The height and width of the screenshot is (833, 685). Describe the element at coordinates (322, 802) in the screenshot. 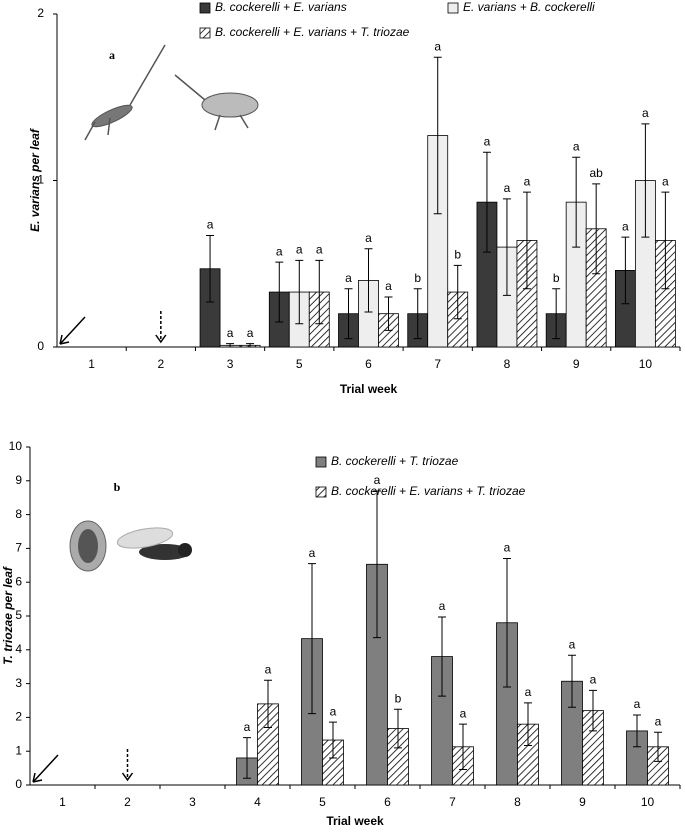

I see `x-tick-label: 5` at that location.